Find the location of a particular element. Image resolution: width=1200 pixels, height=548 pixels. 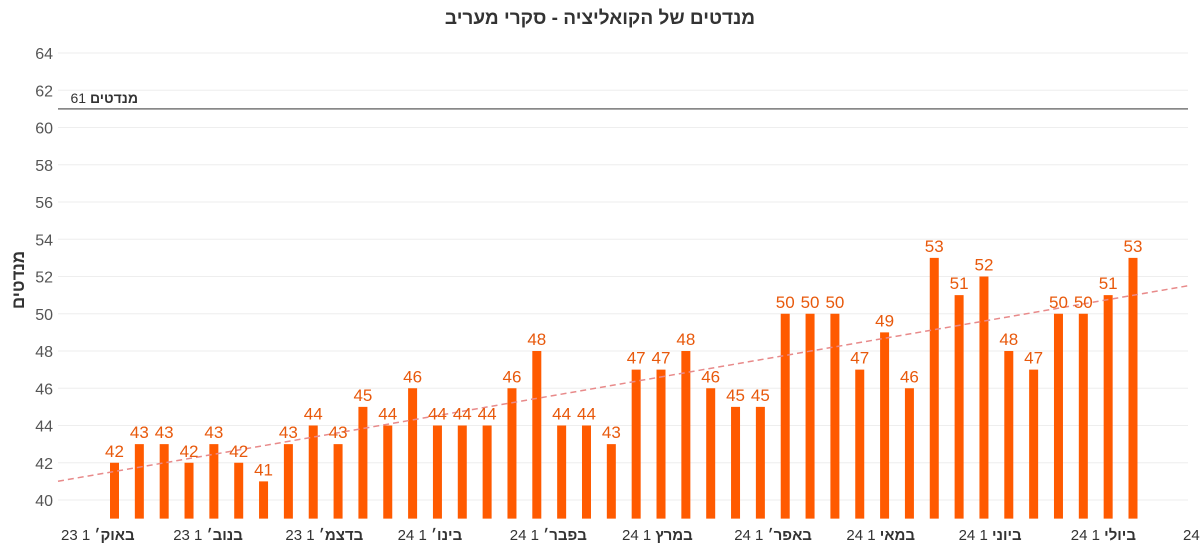

y-tick-label: 56 is located at coordinates (44, 203).